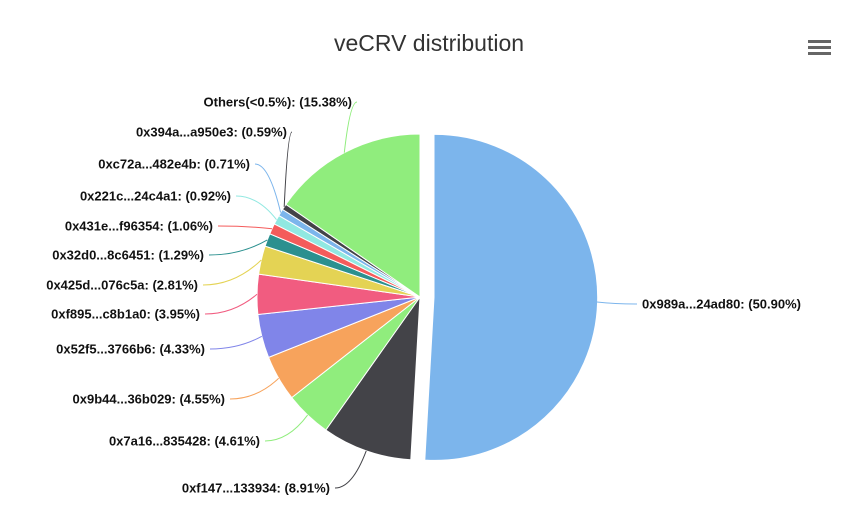 Image resolution: width=848 pixels, height=513 pixels. What do you see at coordinates (128, 255) in the screenshot?
I see `slice-label-0x32d08c6451: 0x32d0...8c6451: (1.29%)` at bounding box center [128, 255].